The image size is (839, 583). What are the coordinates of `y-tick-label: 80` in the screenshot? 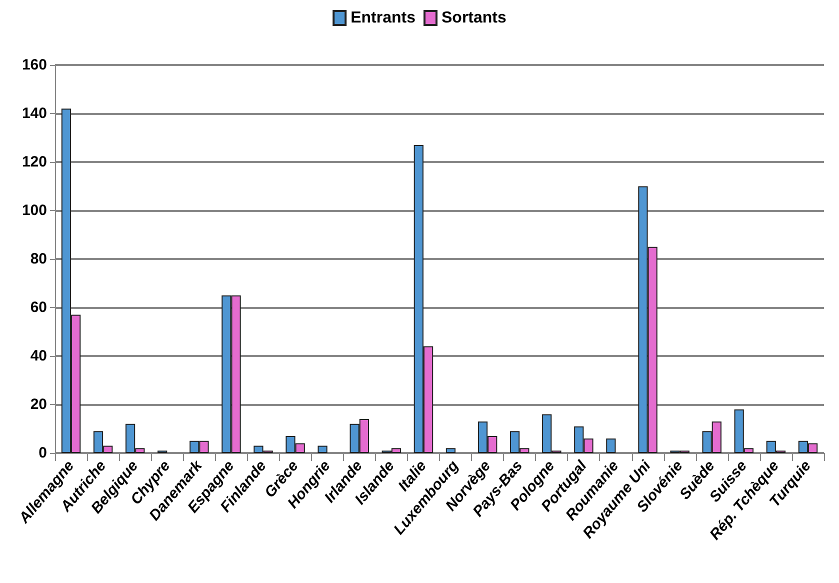 It's located at (38, 259).